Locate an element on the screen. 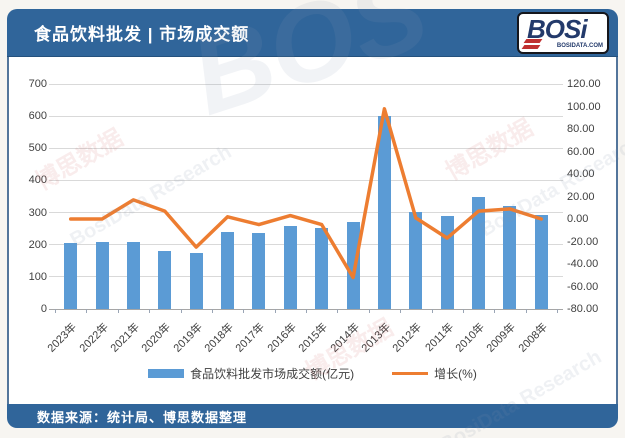 This screenshot has height=438, width=625. x-axis-category-label: 2014年 is located at coordinates (345, 338).